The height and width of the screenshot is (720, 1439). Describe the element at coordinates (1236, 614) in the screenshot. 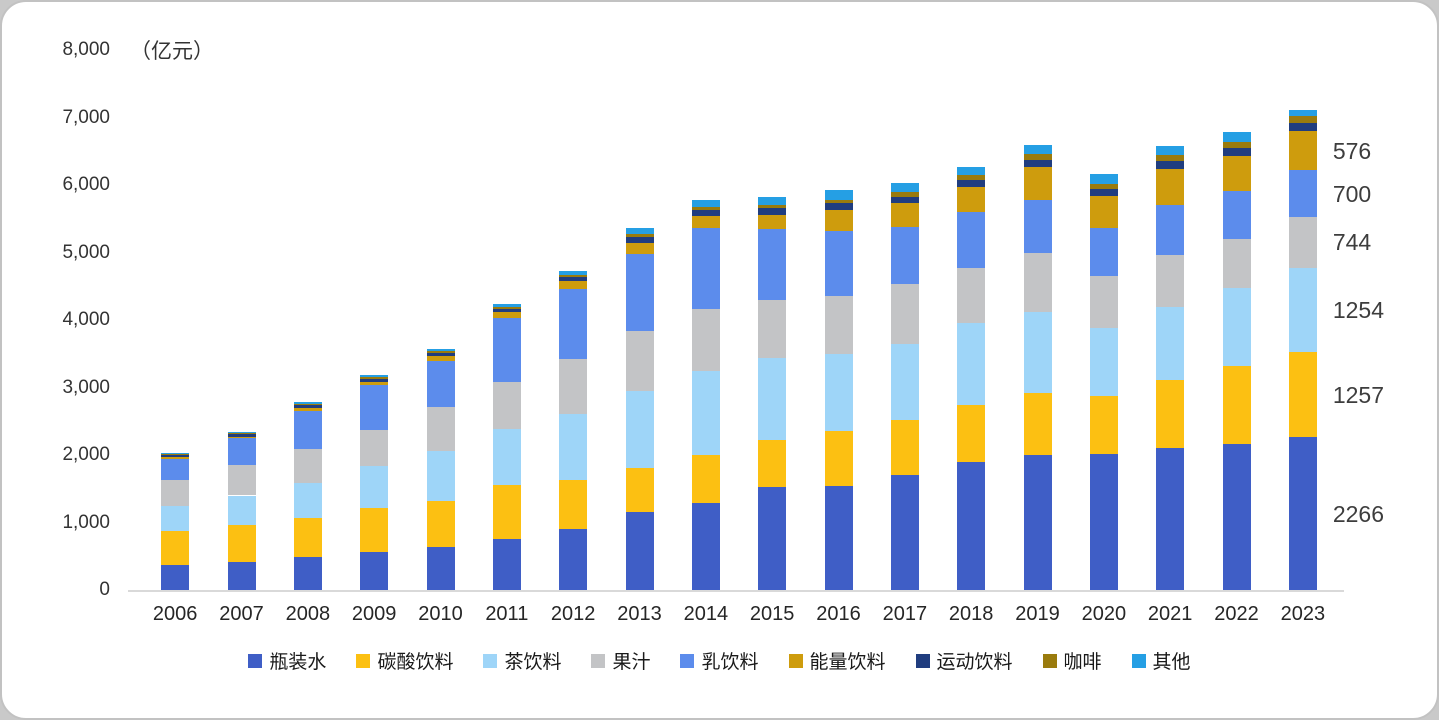

I see `x-tick-label: 2022` at that location.